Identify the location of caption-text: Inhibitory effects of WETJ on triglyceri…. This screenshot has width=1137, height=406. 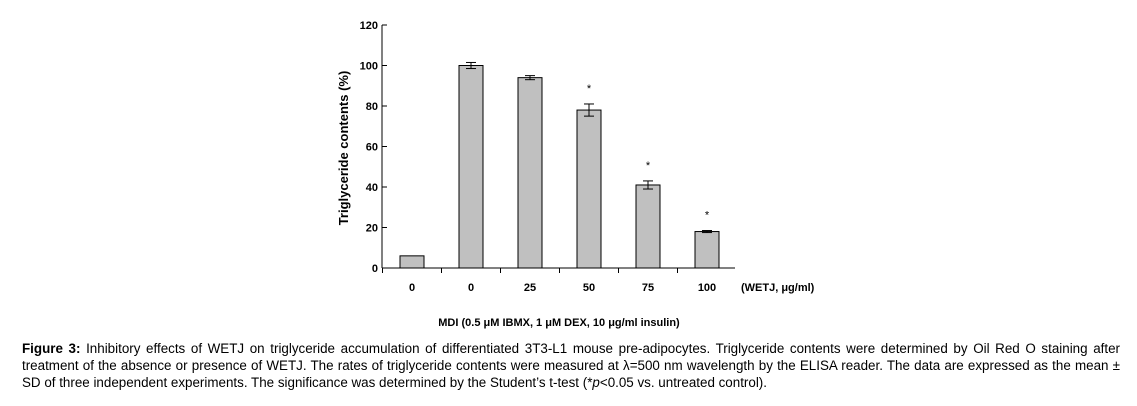
(571, 365).